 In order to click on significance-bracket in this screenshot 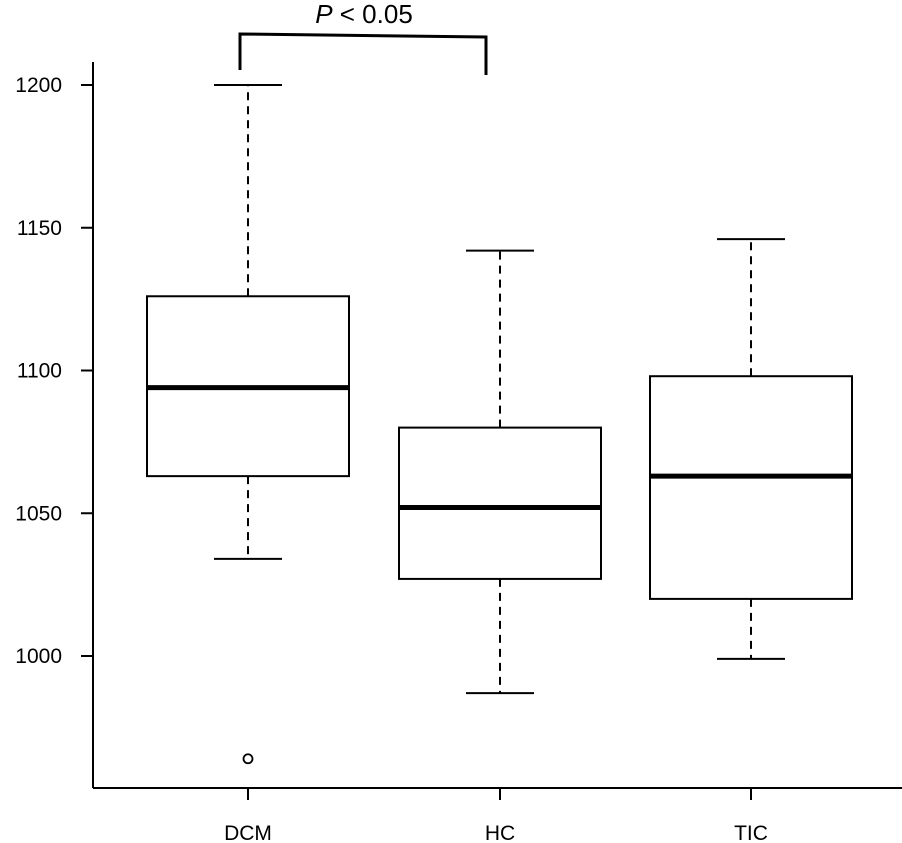, I will do `click(363, 53)`.